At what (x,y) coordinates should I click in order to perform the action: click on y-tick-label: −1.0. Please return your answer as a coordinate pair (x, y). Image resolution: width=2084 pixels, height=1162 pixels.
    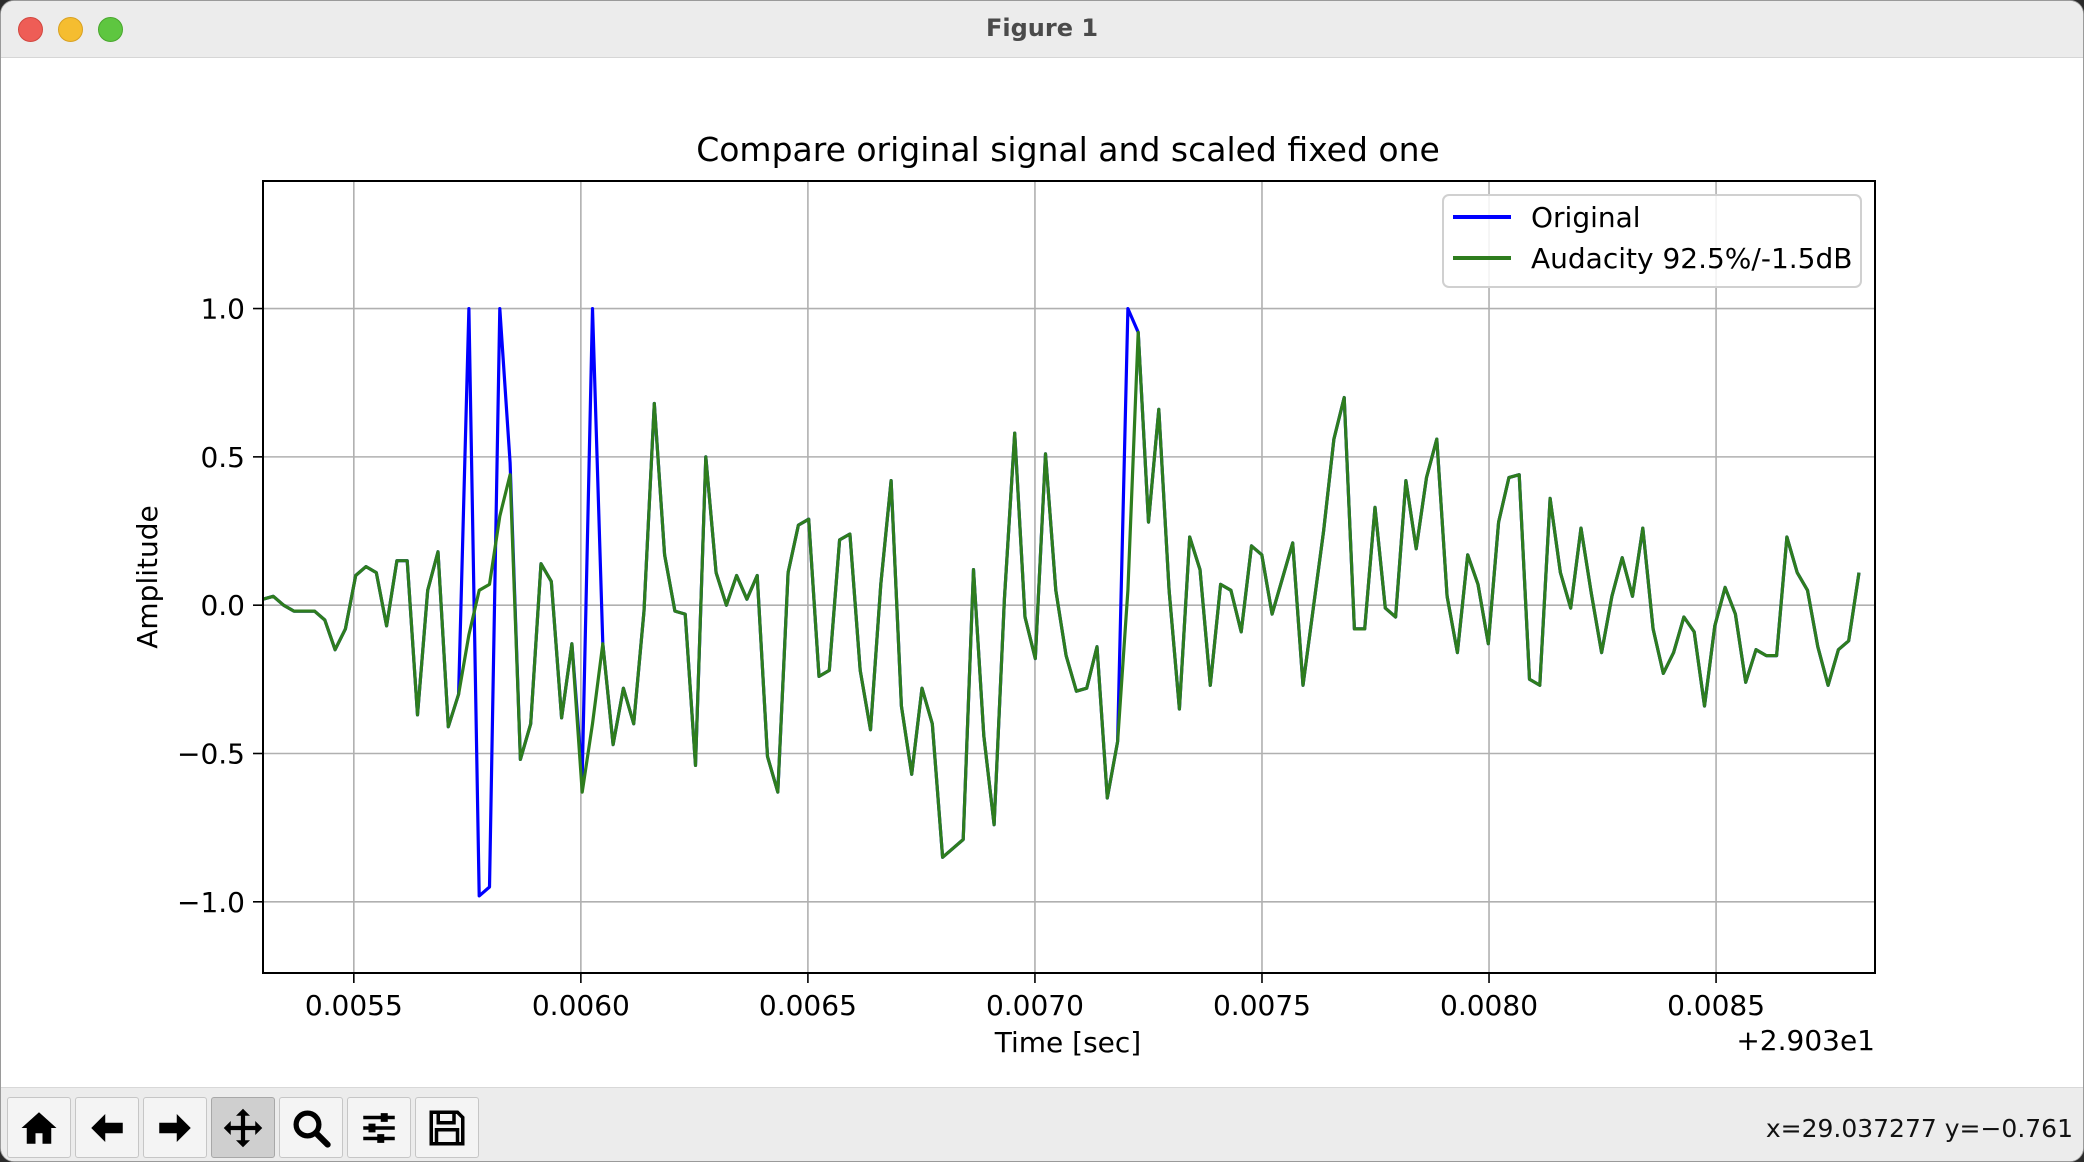
    Looking at the image, I should click on (211, 902).